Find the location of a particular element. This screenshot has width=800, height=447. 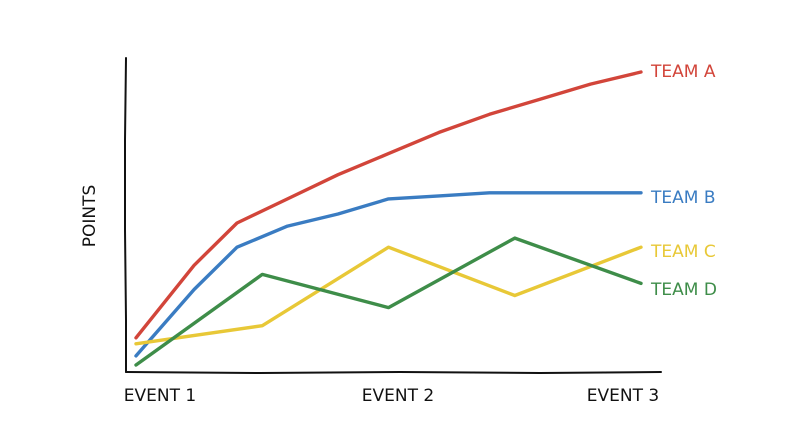

x-tick-label: EVENT 2 is located at coordinates (398, 396).